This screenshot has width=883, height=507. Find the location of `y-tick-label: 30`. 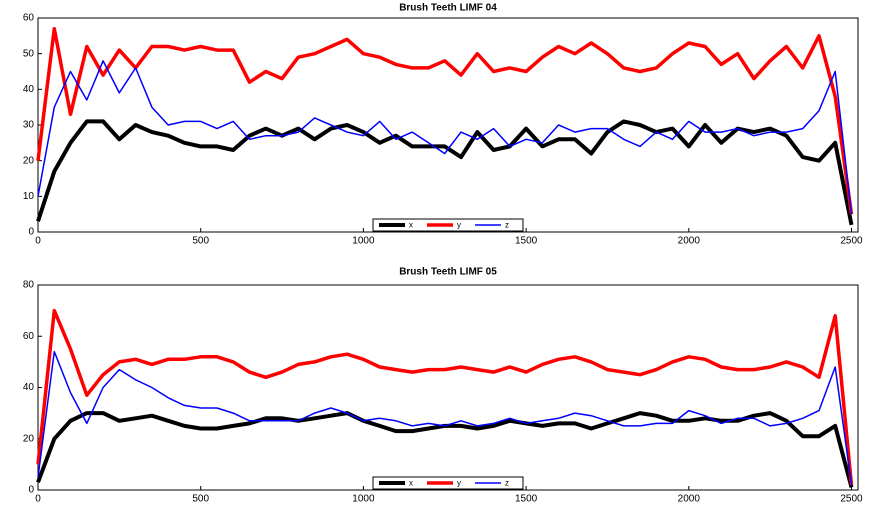

y-tick-label: 30 is located at coordinates (29, 125).